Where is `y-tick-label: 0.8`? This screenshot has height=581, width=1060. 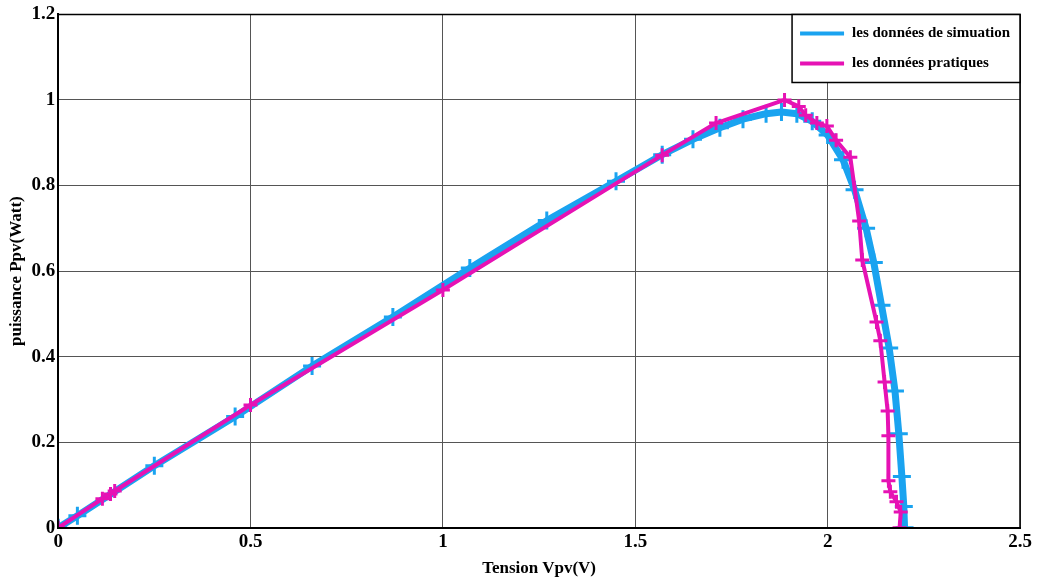
y-tick-label: 0.8 is located at coordinates (43, 184).